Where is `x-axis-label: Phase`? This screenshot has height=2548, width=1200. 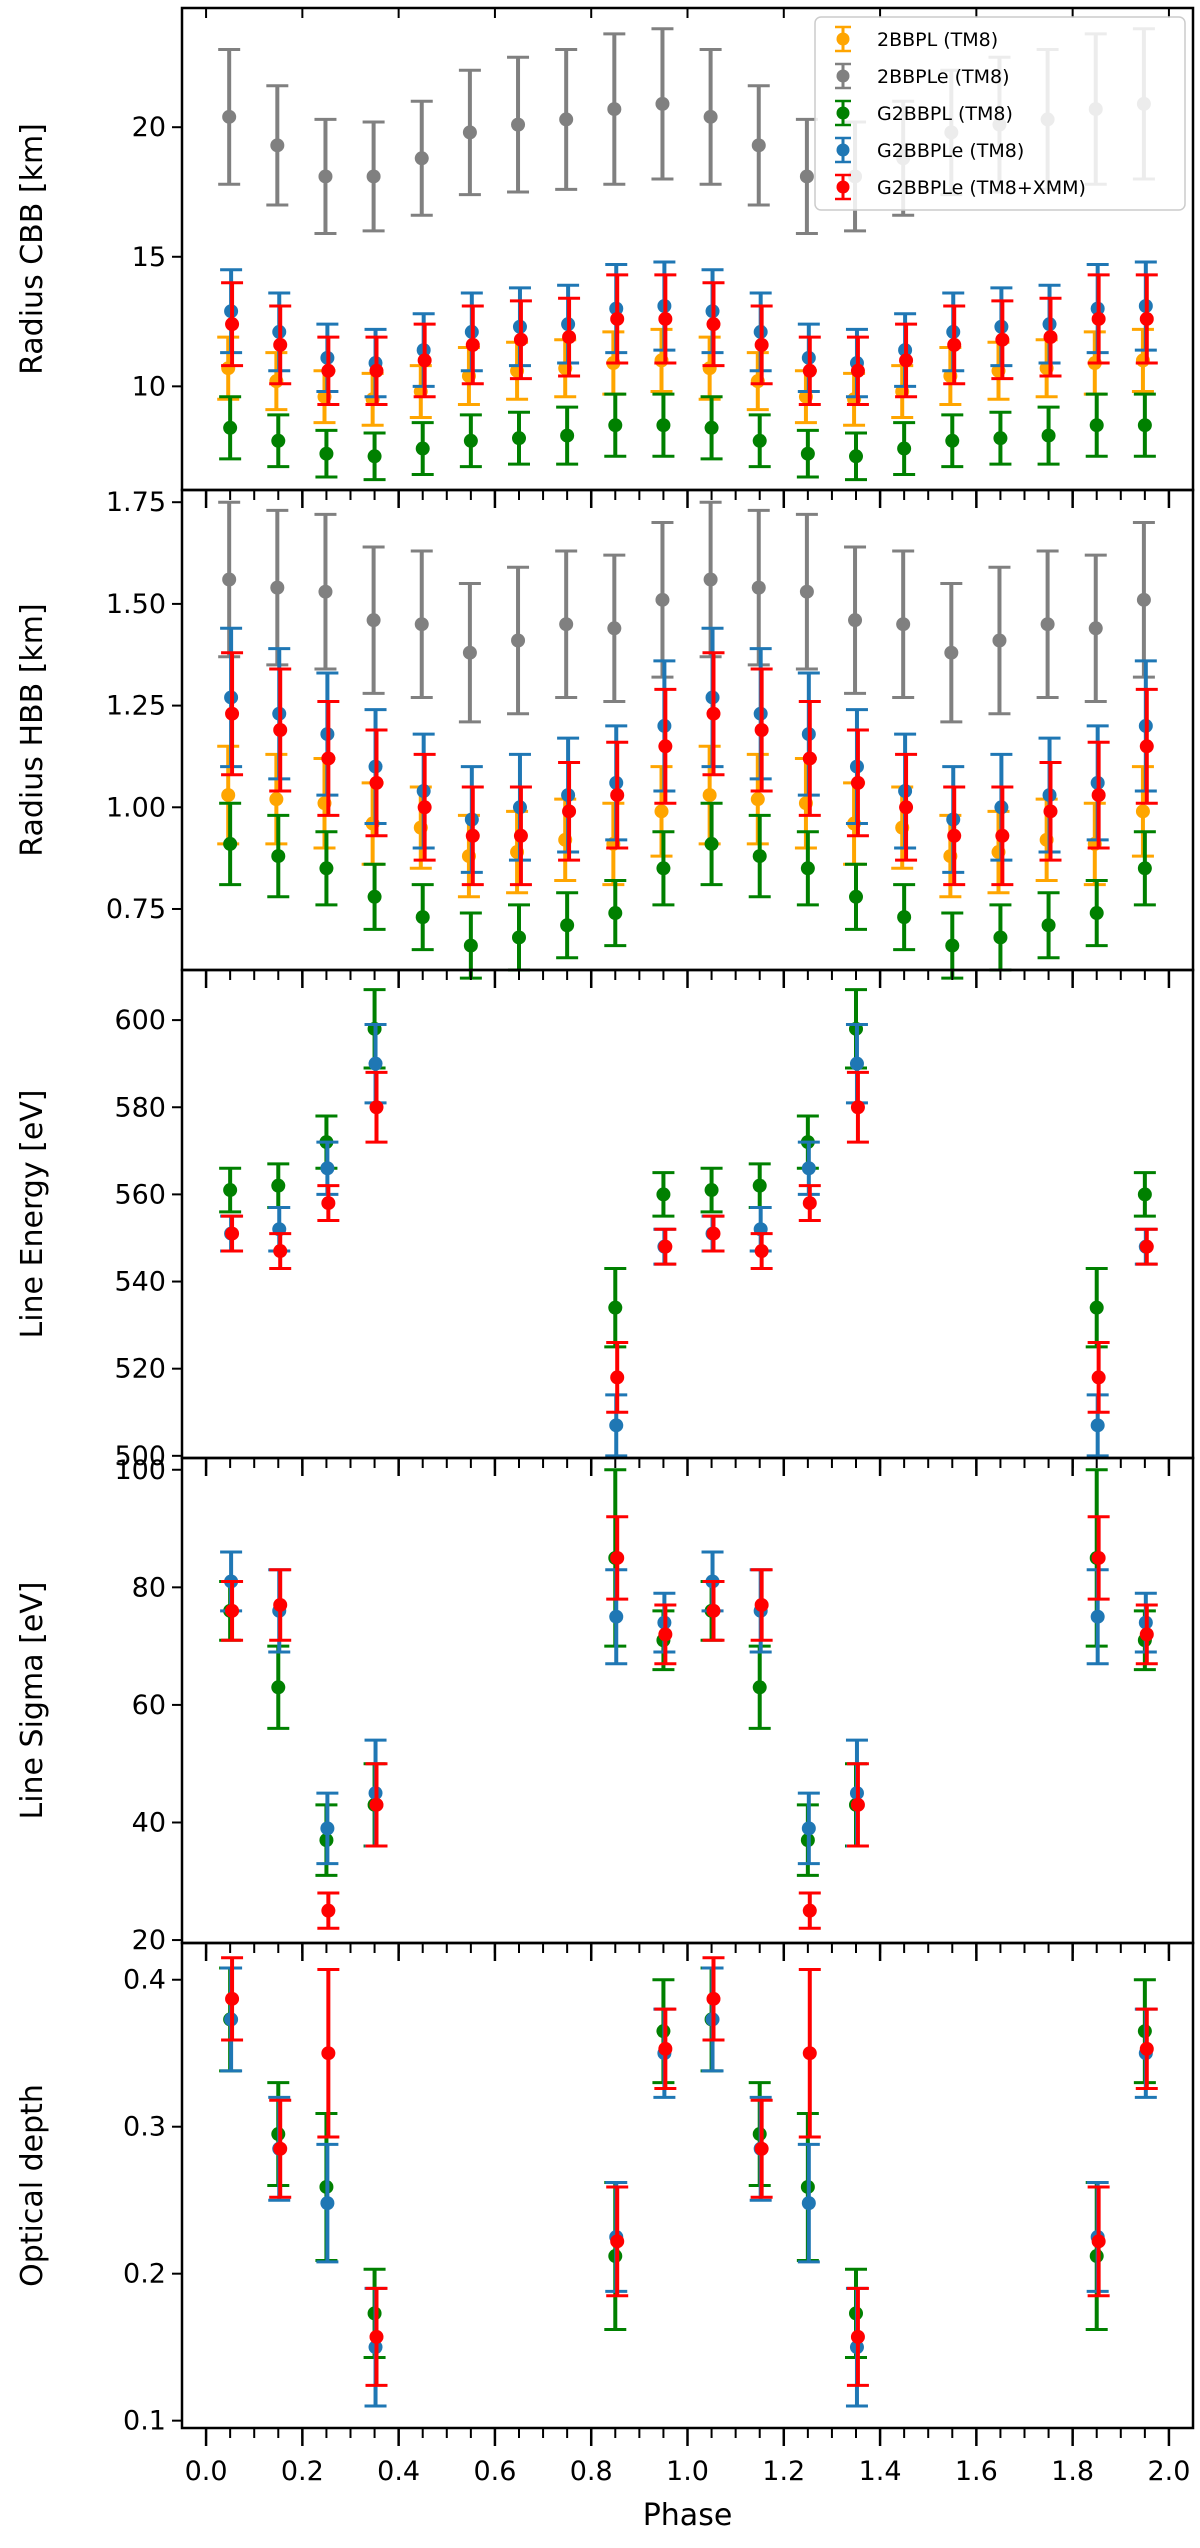 x-axis-label: Phase is located at coordinates (688, 2515).